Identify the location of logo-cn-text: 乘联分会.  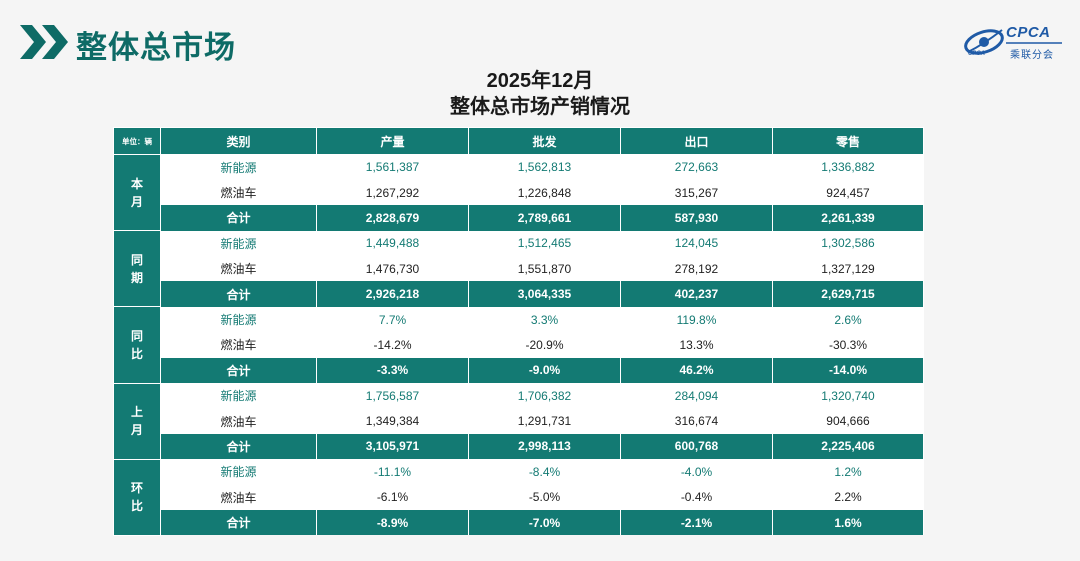
(1032, 55).